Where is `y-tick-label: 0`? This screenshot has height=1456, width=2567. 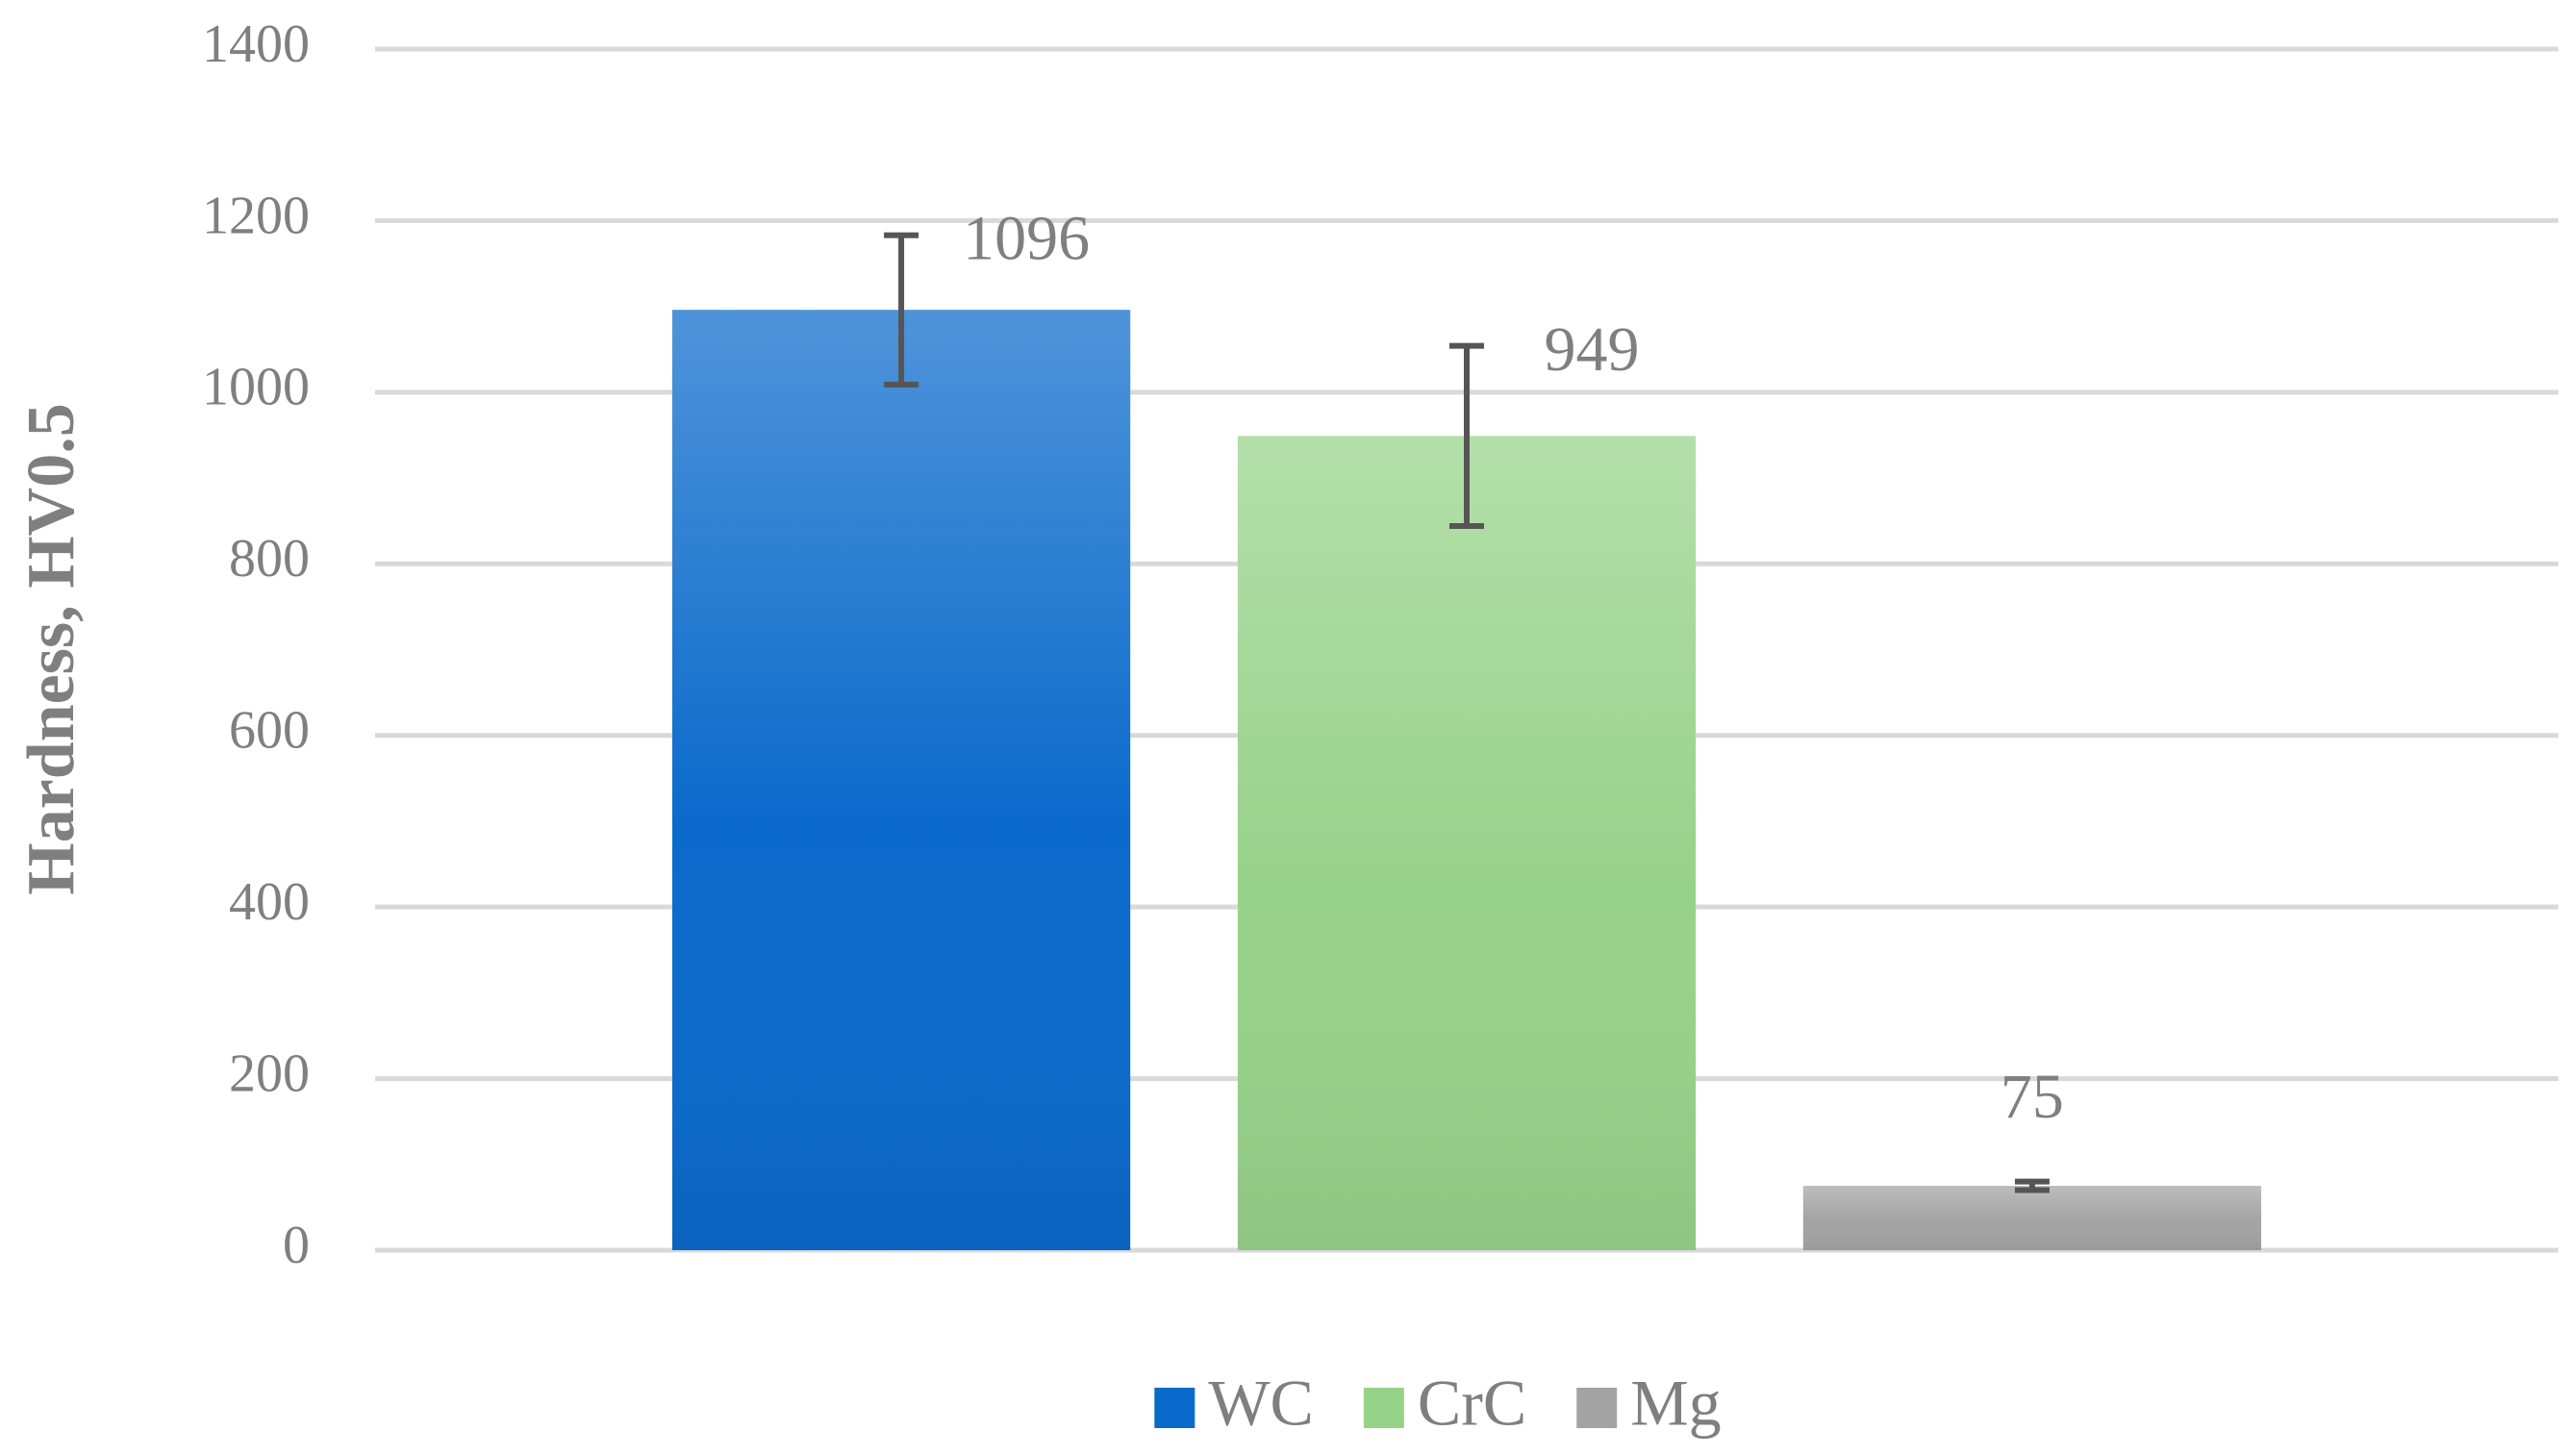
y-tick-label: 0 is located at coordinates (296, 1246).